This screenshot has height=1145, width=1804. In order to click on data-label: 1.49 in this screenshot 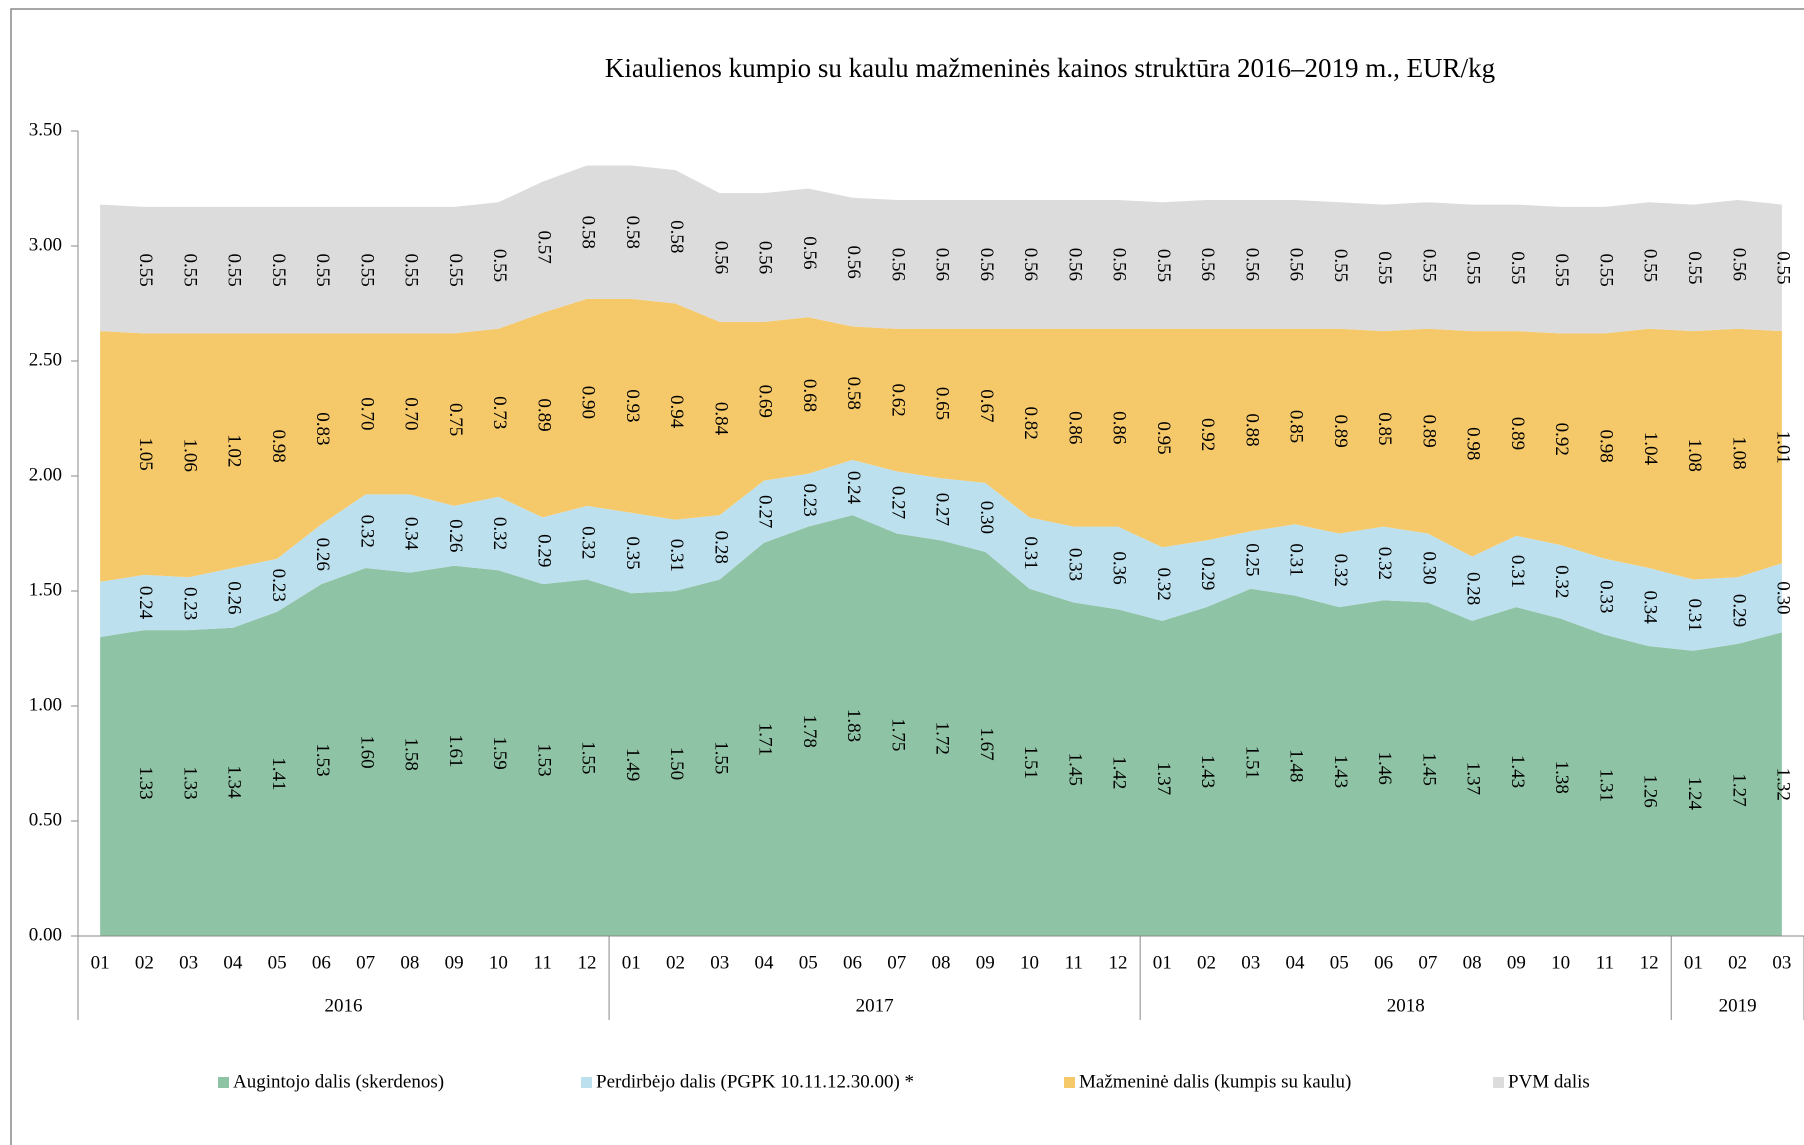, I will do `click(632, 764)`.